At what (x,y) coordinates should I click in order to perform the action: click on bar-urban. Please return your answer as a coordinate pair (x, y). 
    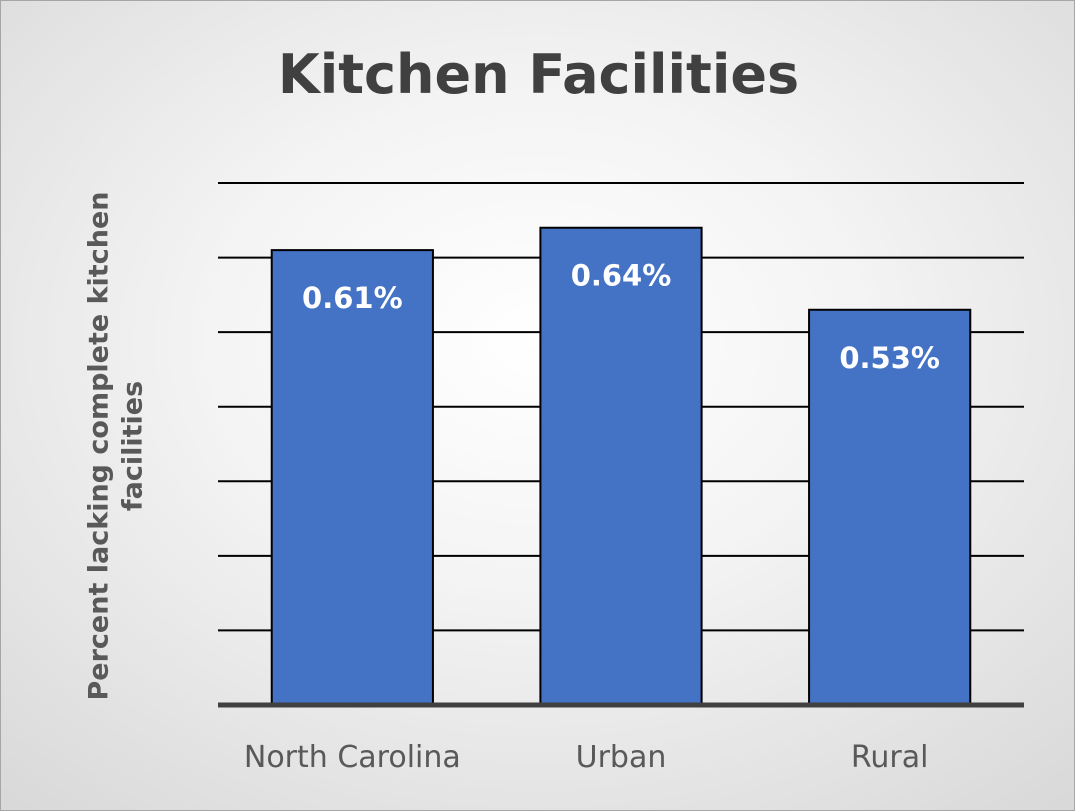
    Looking at the image, I should click on (621, 466).